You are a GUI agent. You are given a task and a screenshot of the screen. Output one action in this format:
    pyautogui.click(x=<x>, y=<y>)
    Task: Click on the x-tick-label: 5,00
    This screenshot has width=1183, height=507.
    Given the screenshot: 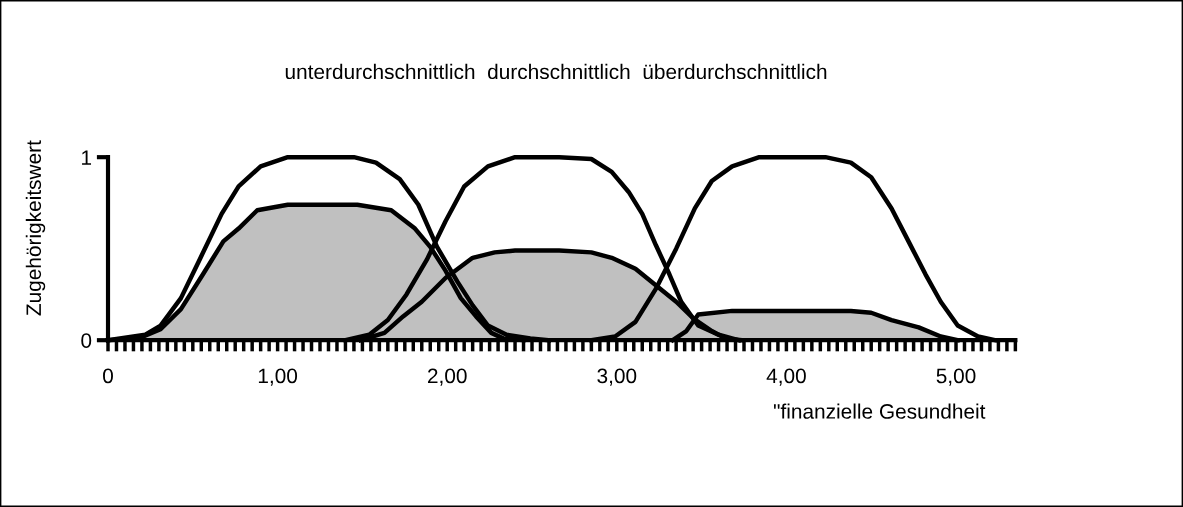 What is the action you would take?
    pyautogui.click(x=956, y=377)
    